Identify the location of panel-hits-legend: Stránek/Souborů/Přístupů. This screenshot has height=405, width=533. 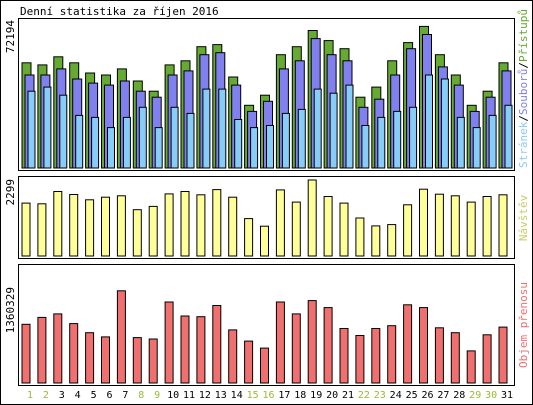
(523, 88).